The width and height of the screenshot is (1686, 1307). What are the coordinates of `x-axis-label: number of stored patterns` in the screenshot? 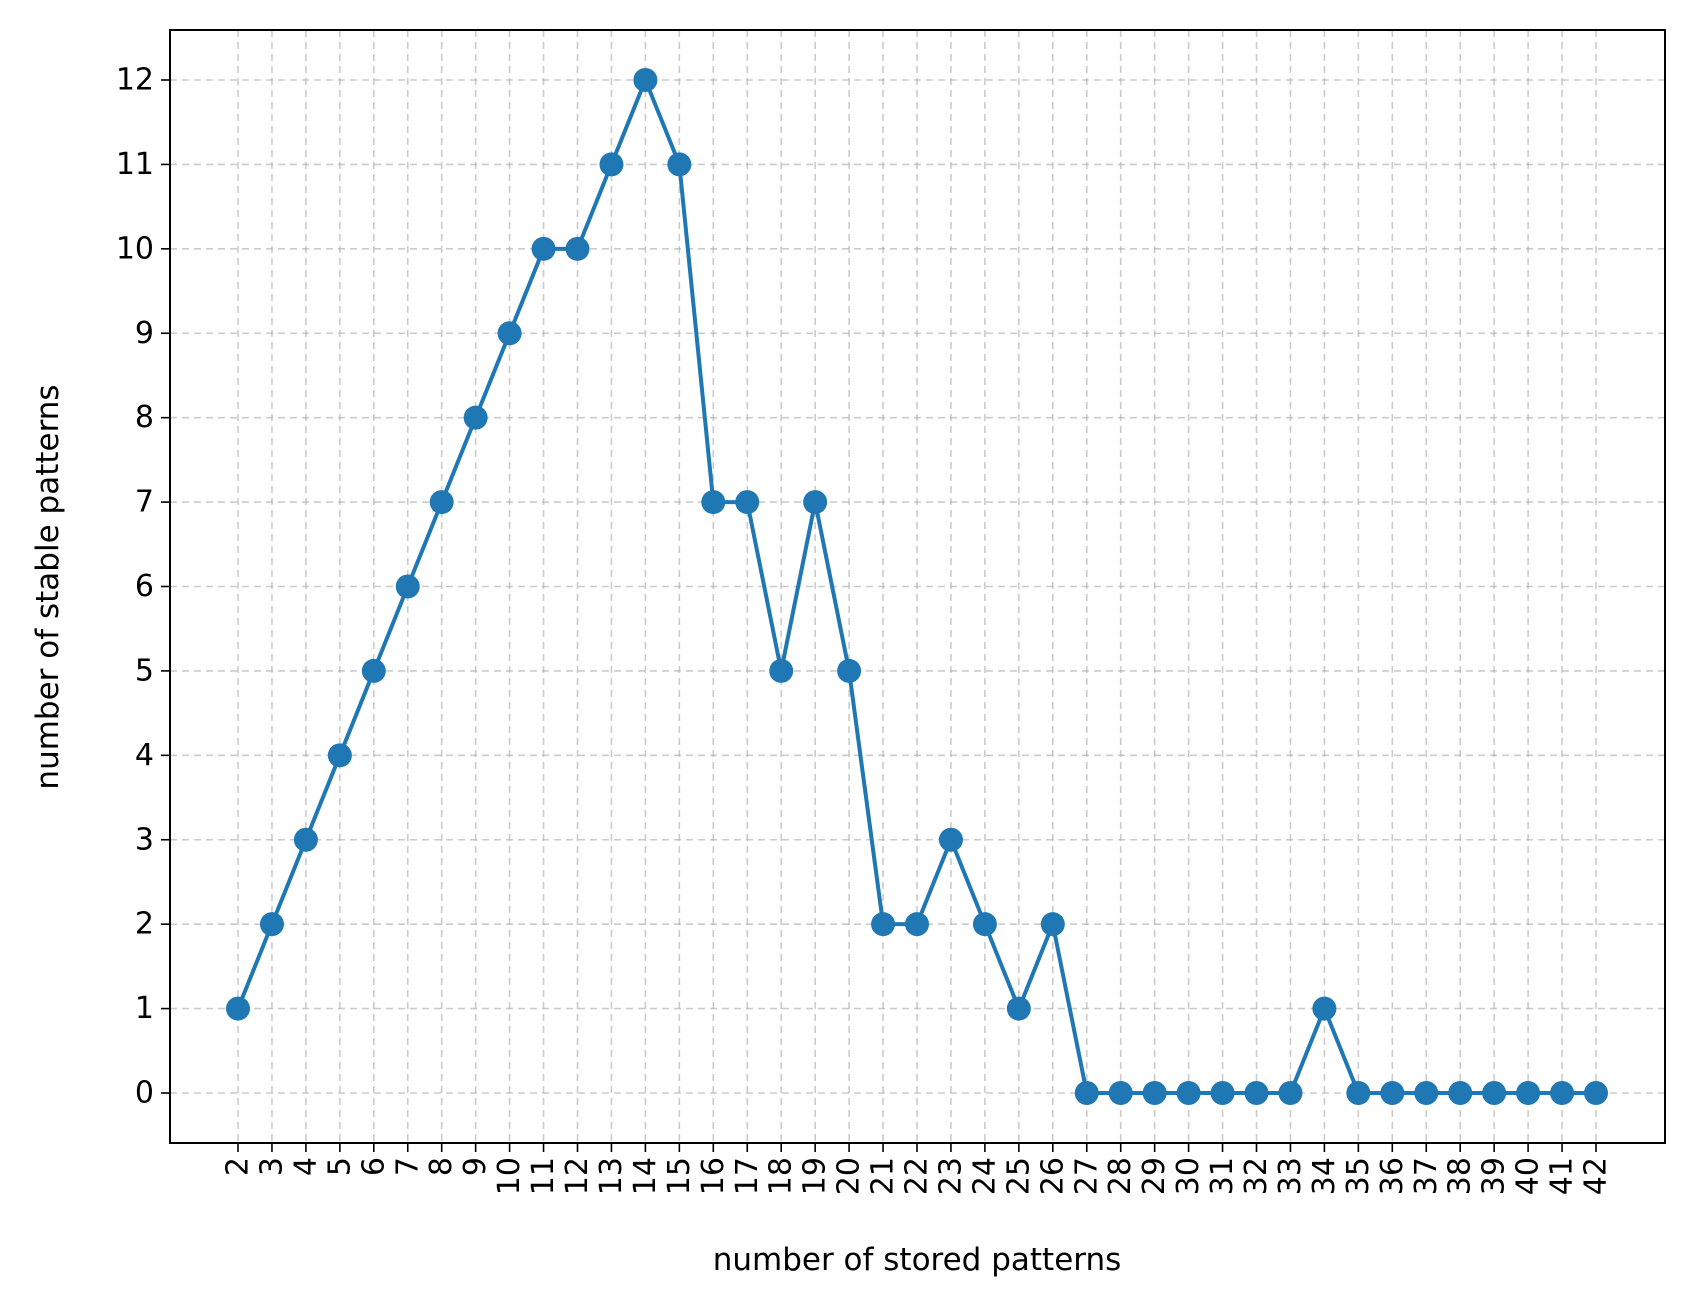 It's located at (917, 1260).